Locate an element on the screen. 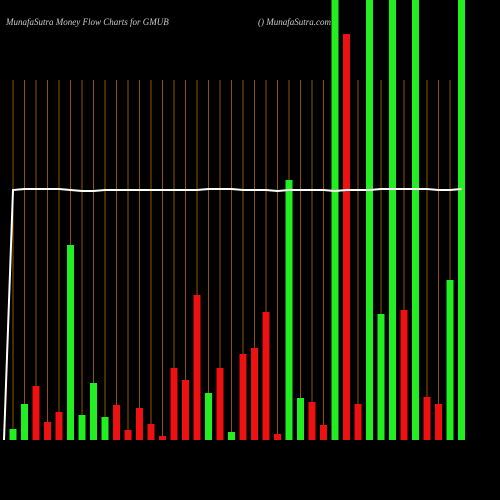 This screenshot has height=500, width=500. chart-title: MunafaSutra Money Flow Charts for GMUB is located at coordinates (87, 22).